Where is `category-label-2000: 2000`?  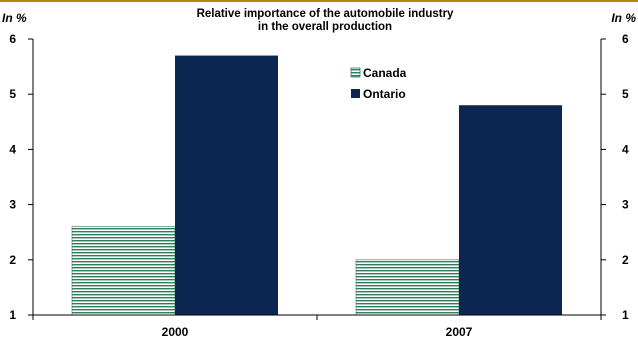
category-label-2000: 2000 is located at coordinates (175, 332).